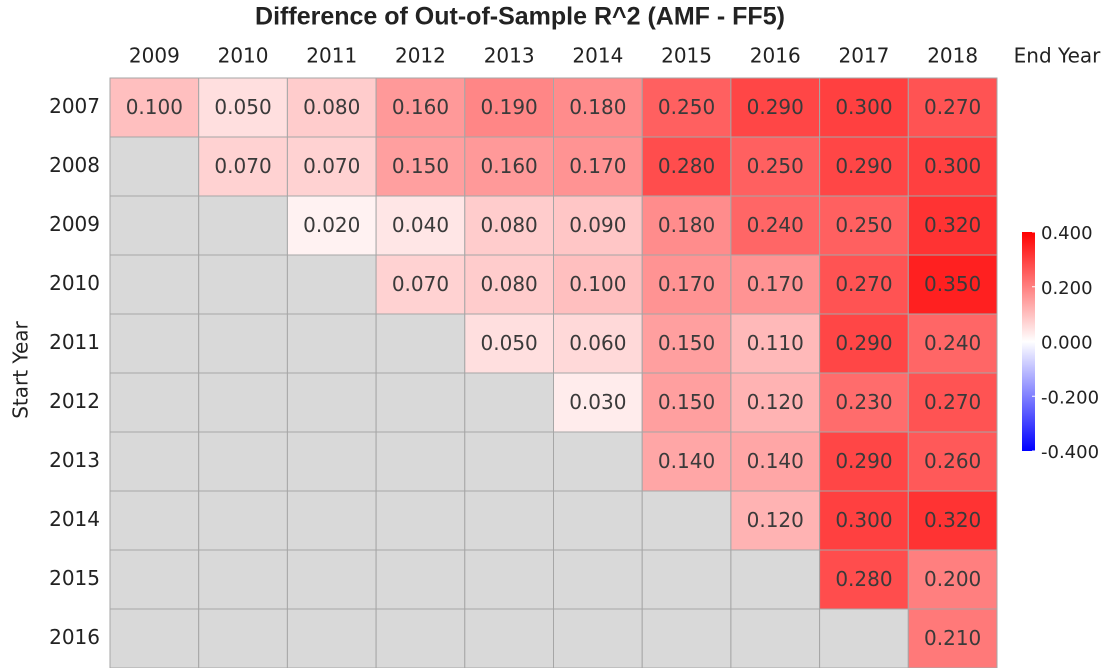 The height and width of the screenshot is (668, 1116). Describe the element at coordinates (509, 56) in the screenshot. I see `x-tick-label: 2013` at that location.